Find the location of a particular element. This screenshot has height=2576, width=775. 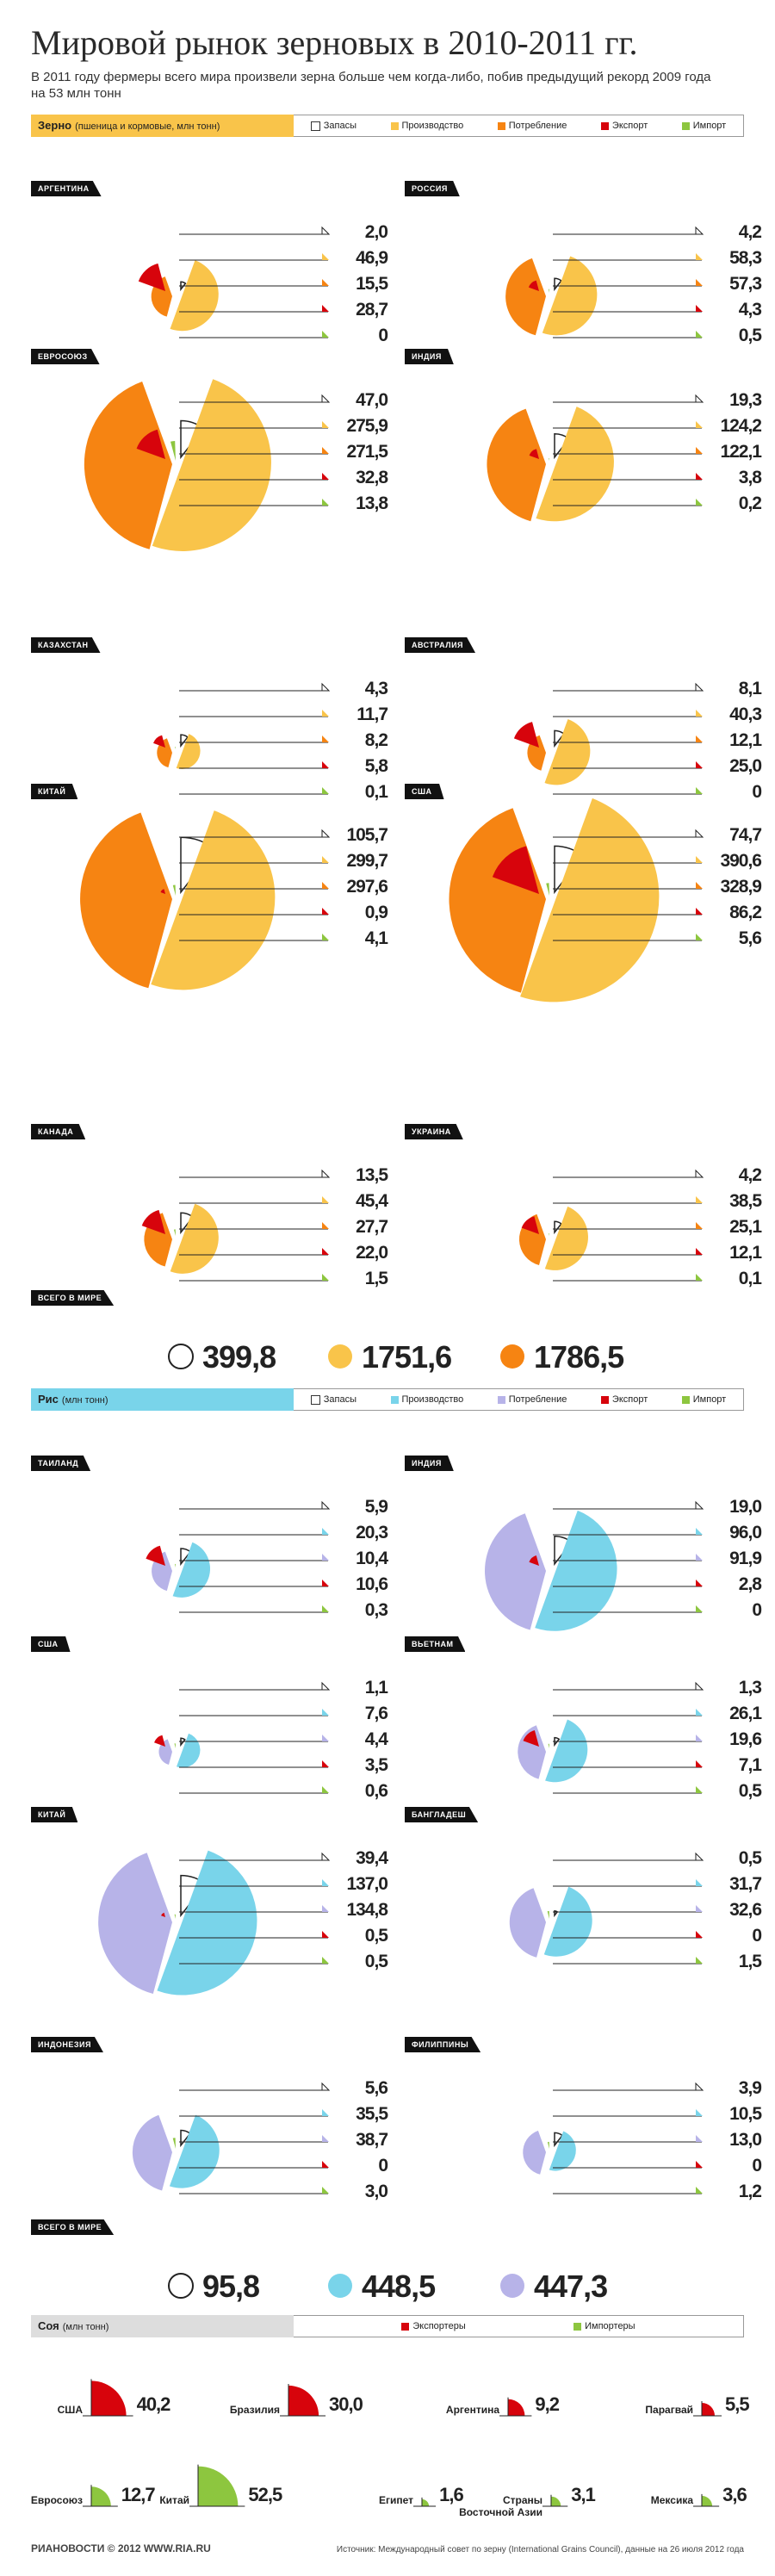

country-tag: ИНДИЯ is located at coordinates (430, 356).